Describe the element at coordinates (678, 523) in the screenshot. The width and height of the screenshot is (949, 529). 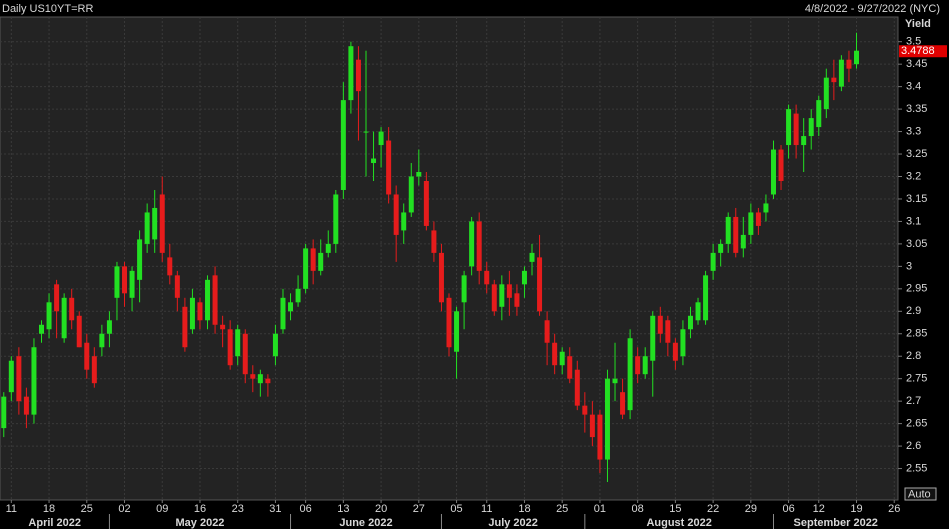
I see `month-label: August 2022` at that location.